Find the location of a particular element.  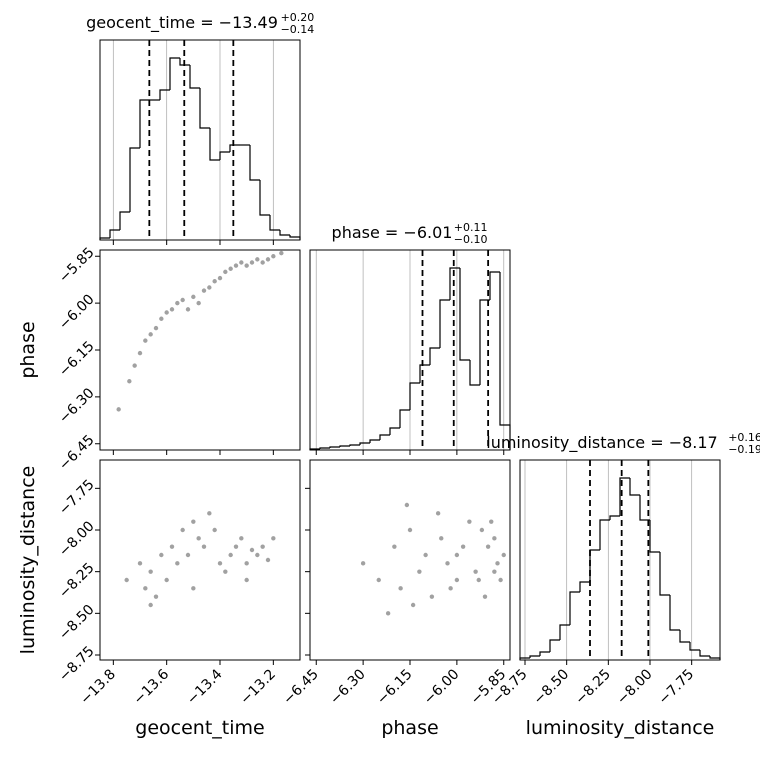

x-tick-label: −8.00 is located at coordinates (635, 687).